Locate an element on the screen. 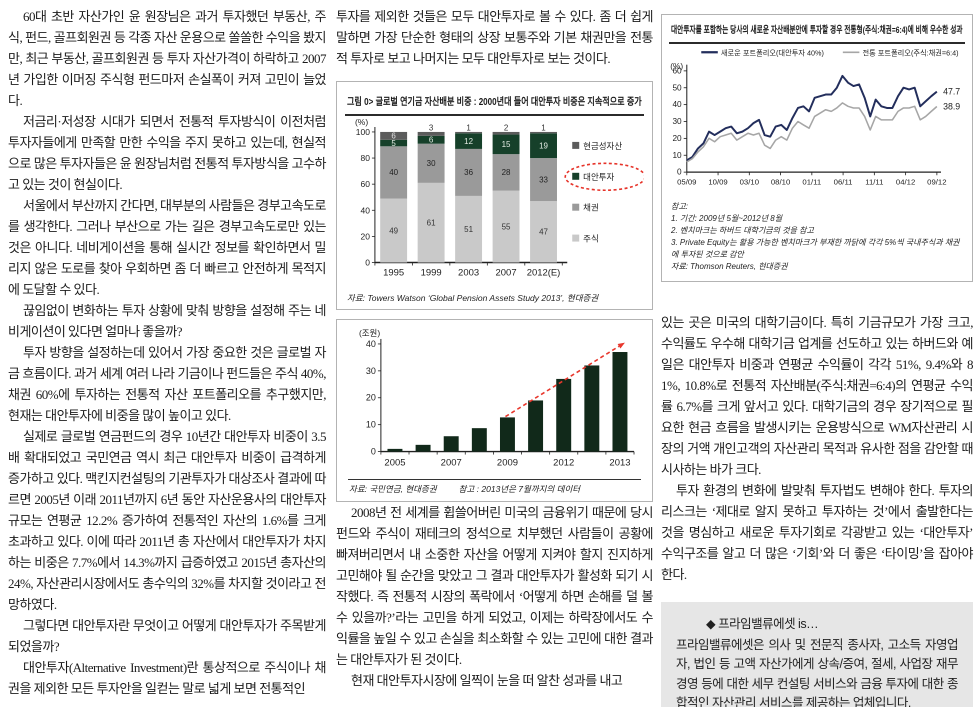 The image size is (980, 707). svg-text: 28 is located at coordinates (506, 172).